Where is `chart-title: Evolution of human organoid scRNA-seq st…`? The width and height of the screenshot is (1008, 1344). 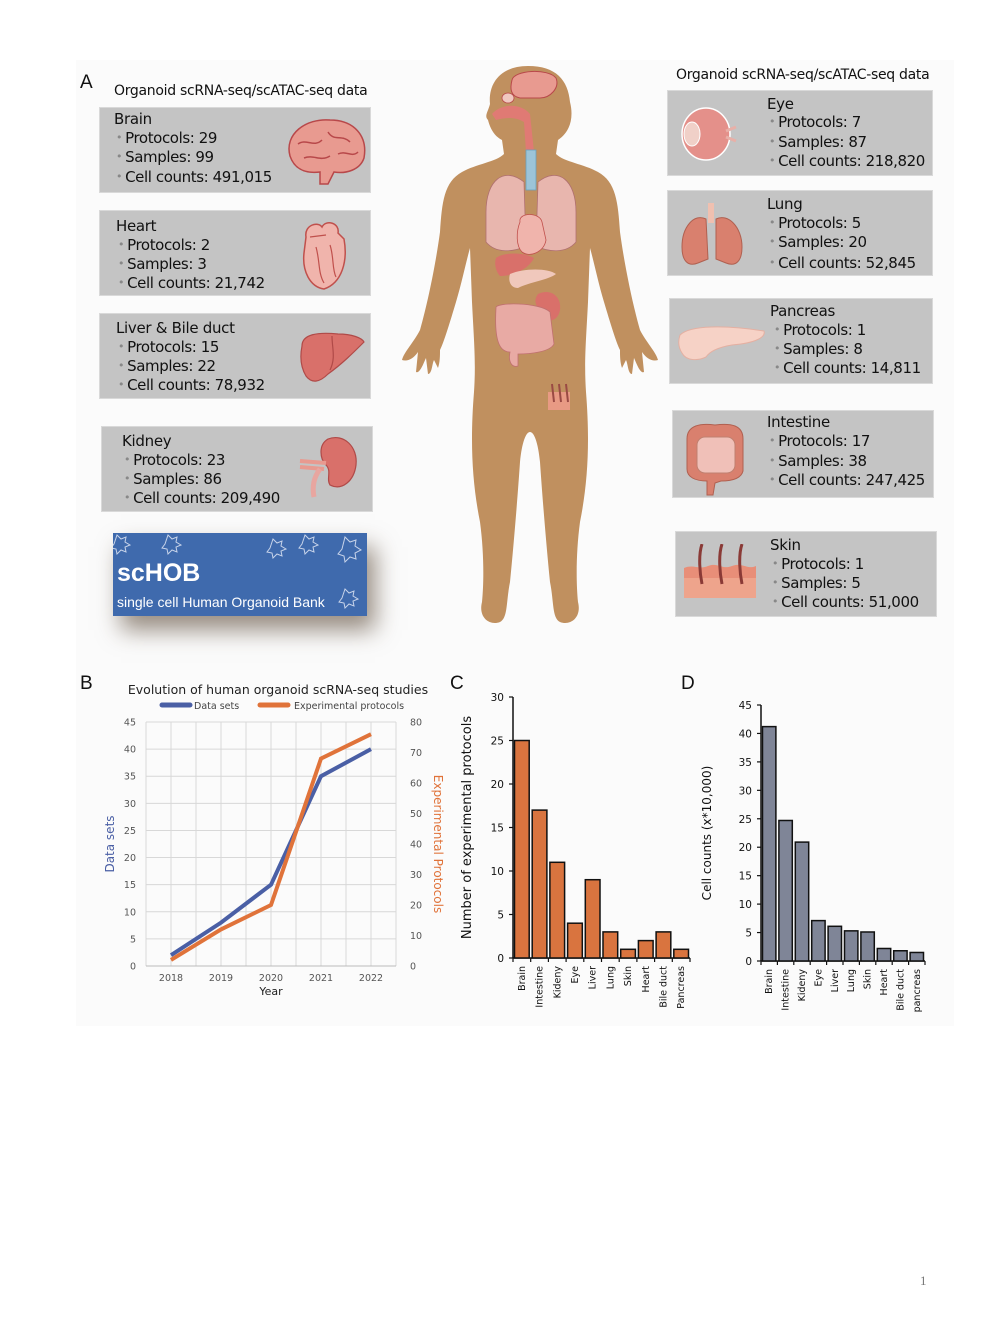
chart-title: Evolution of human organoid scRNA-seq st… is located at coordinates (278, 689).